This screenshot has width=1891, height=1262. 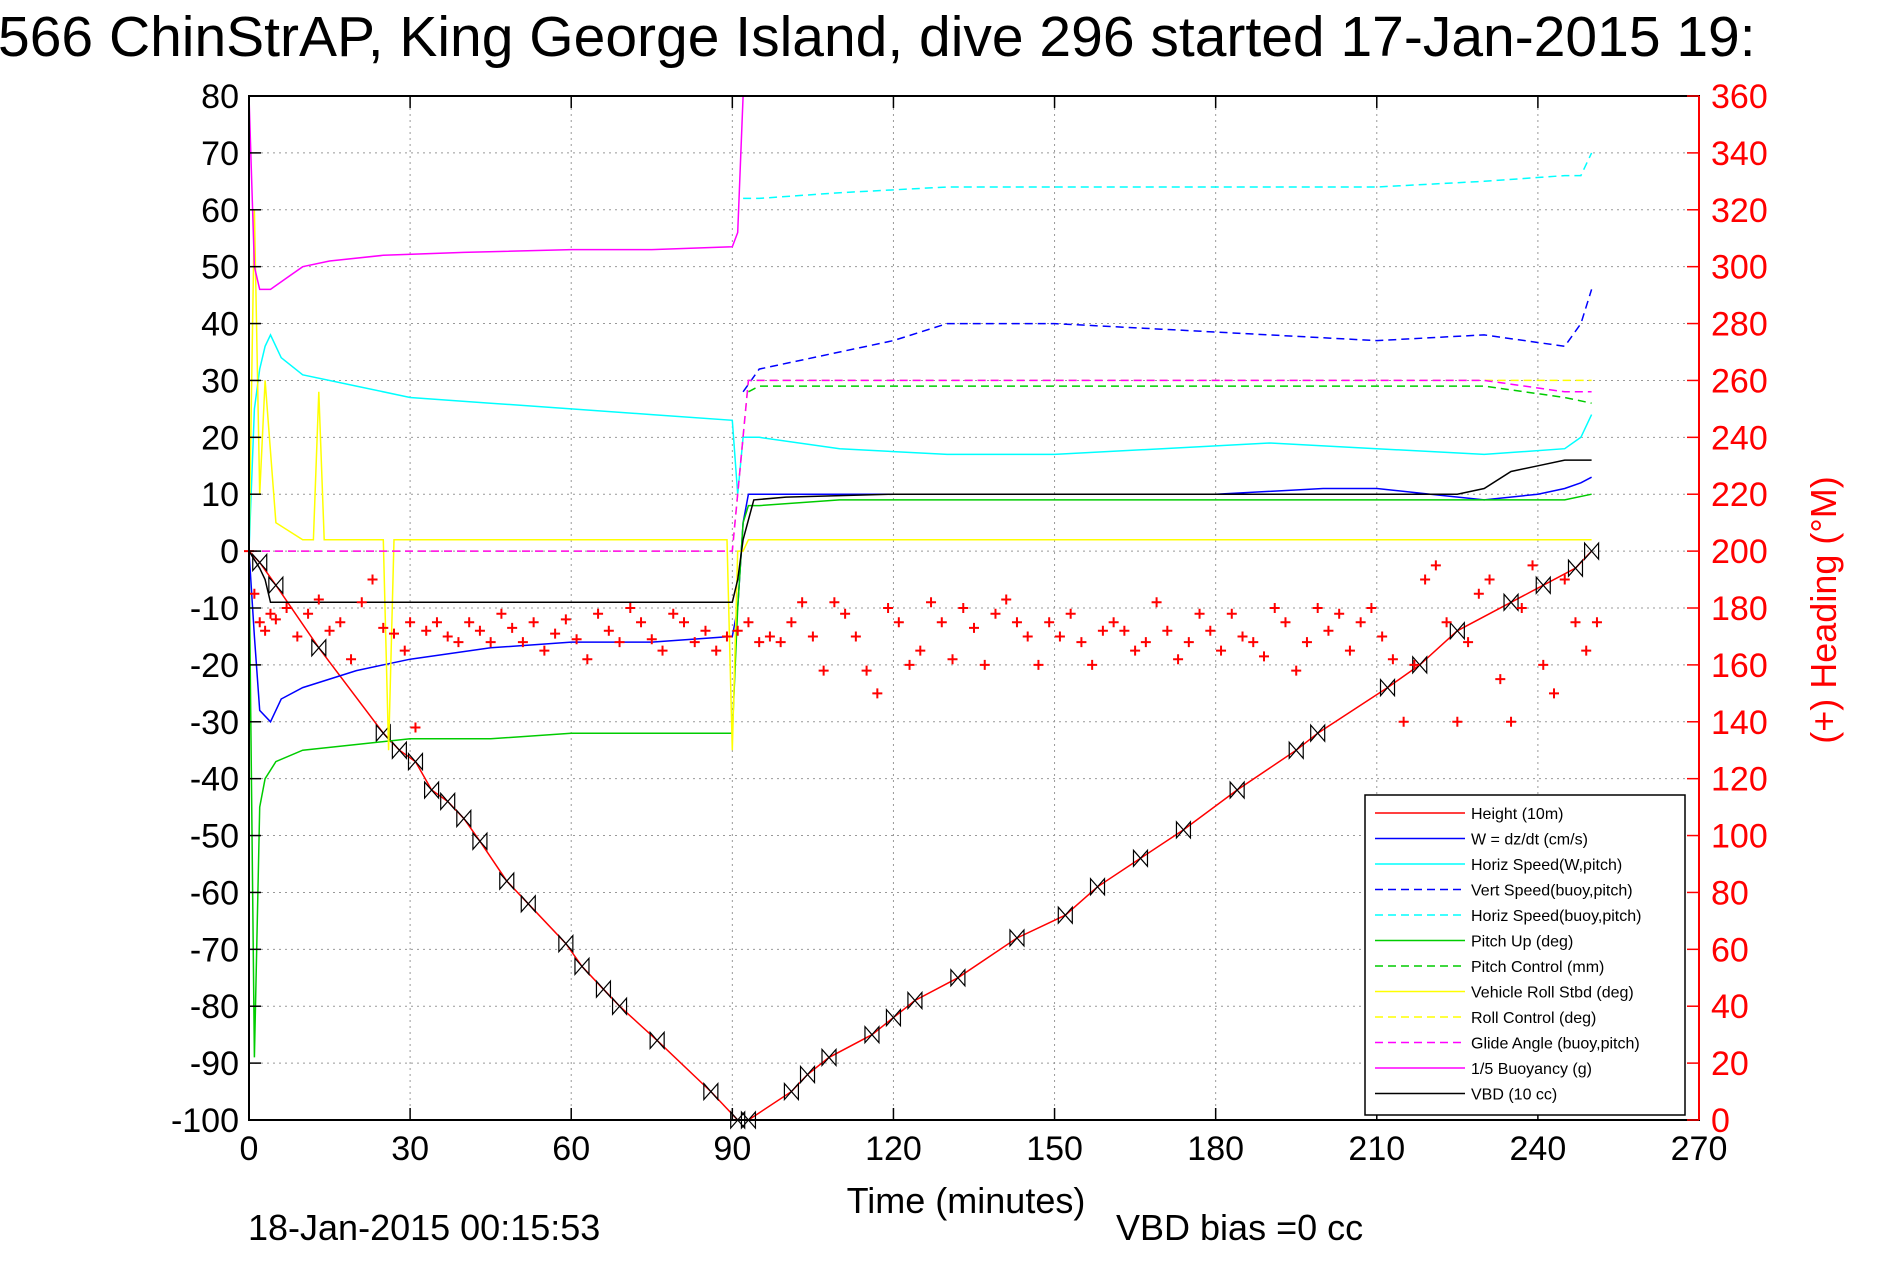 What do you see at coordinates (920, 531) in the screenshot?
I see `series-line-vbd-10-cc` at bounding box center [920, 531].